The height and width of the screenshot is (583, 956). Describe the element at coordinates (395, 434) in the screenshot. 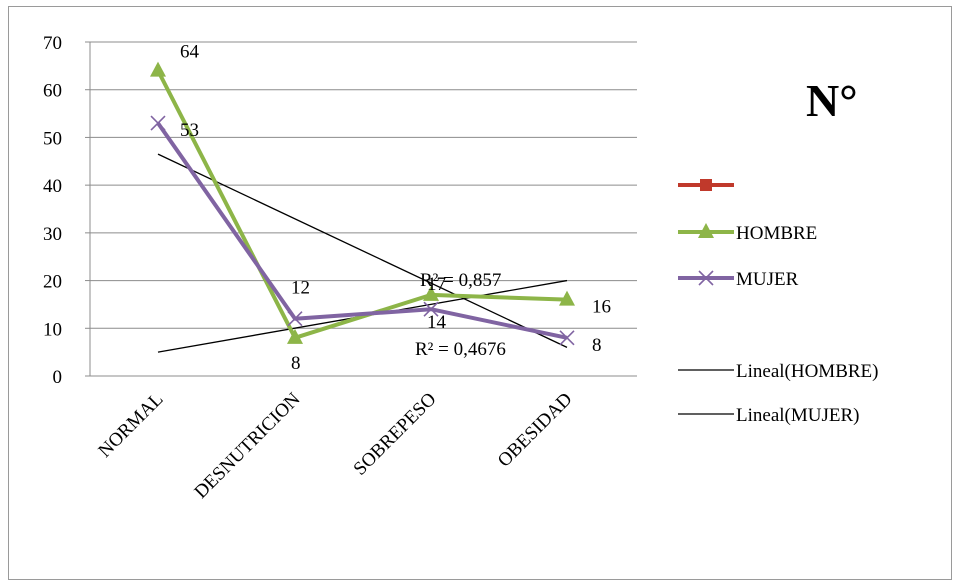

I see `x-category-label-sobrepeso: SOBREPESO` at that location.